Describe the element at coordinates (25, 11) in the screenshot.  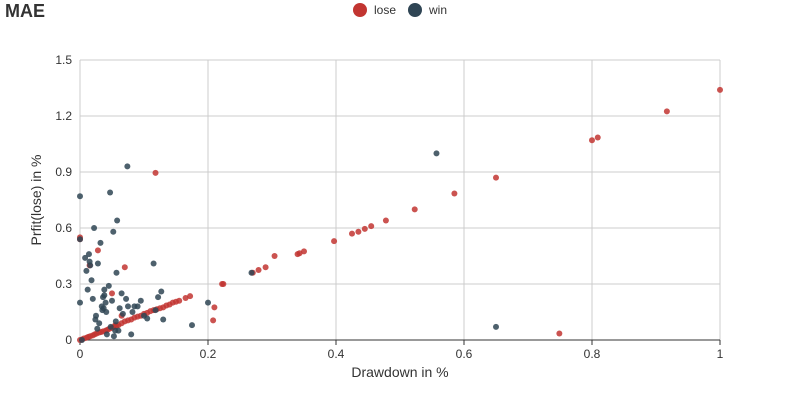
I see `chart-title: MAE` at that location.